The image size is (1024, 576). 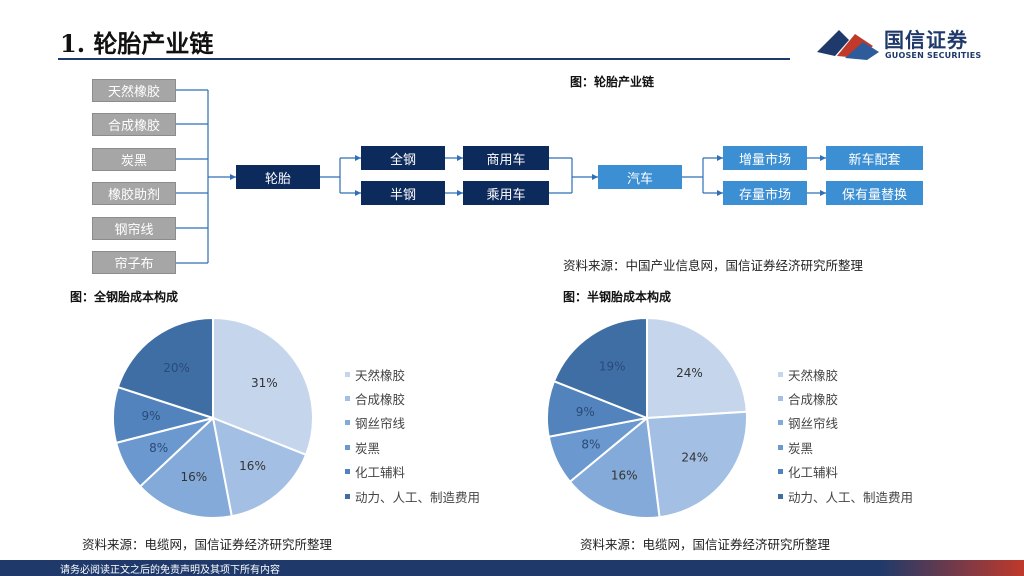 I want to click on raw-material-rubber-additives: 橡胶助剂, so click(x=134, y=193).